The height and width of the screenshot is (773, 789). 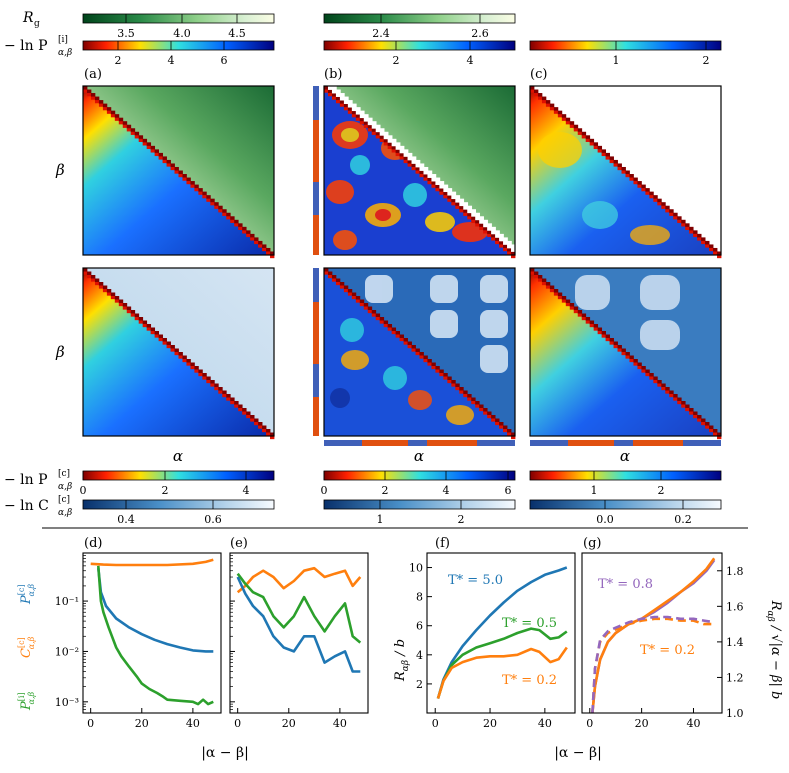 I want to click on colorbar-a-pc, so click(x=178, y=475).